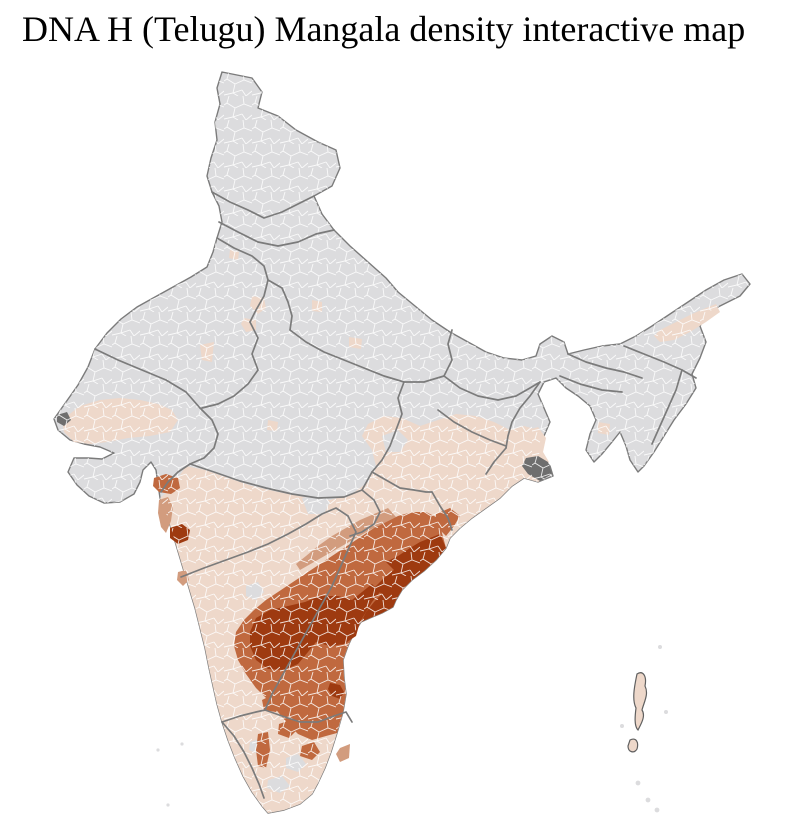 The height and width of the screenshot is (837, 801). What do you see at coordinates (412, 729) in the screenshot?
I see `islands-group` at bounding box center [412, 729].